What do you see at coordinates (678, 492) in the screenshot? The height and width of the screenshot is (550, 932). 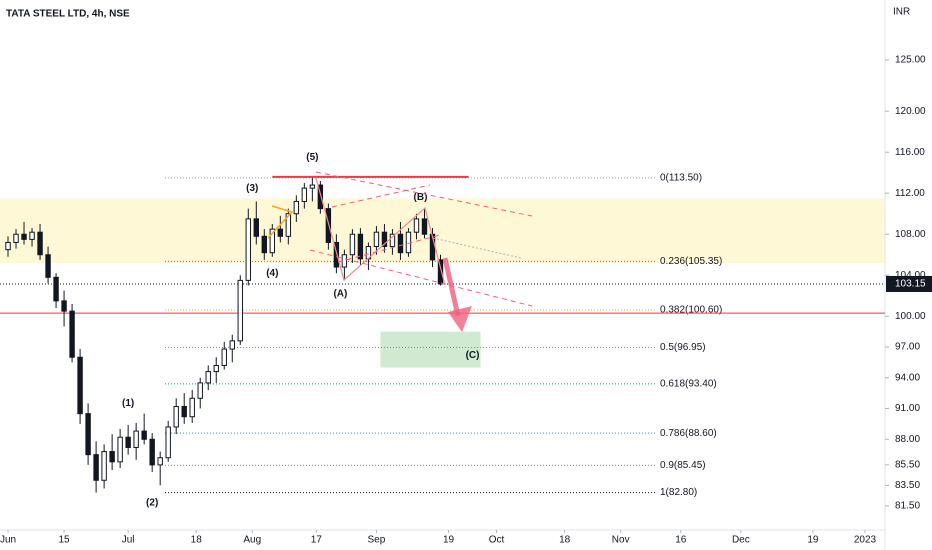 I see `fib-label: 1(82.80)` at bounding box center [678, 492].